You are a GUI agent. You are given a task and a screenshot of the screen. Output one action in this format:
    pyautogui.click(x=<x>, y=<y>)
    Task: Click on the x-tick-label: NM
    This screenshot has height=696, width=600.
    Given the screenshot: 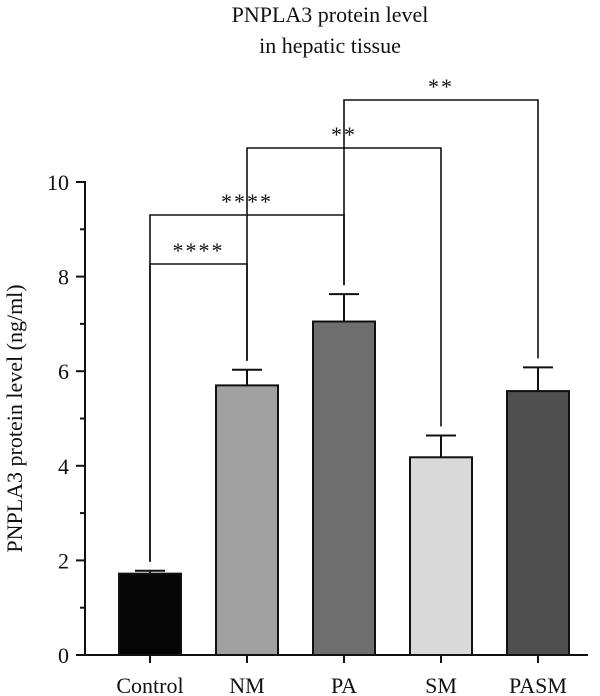 What is the action you would take?
    pyautogui.click(x=246, y=684)
    